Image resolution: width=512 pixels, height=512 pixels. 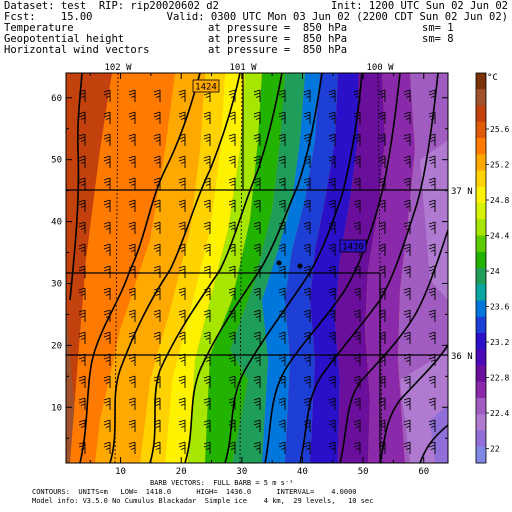 What do you see at coordinates (278, 28) in the screenshot?
I see `field-pressure-temperature: at pressure = 850 hPa` at bounding box center [278, 28].